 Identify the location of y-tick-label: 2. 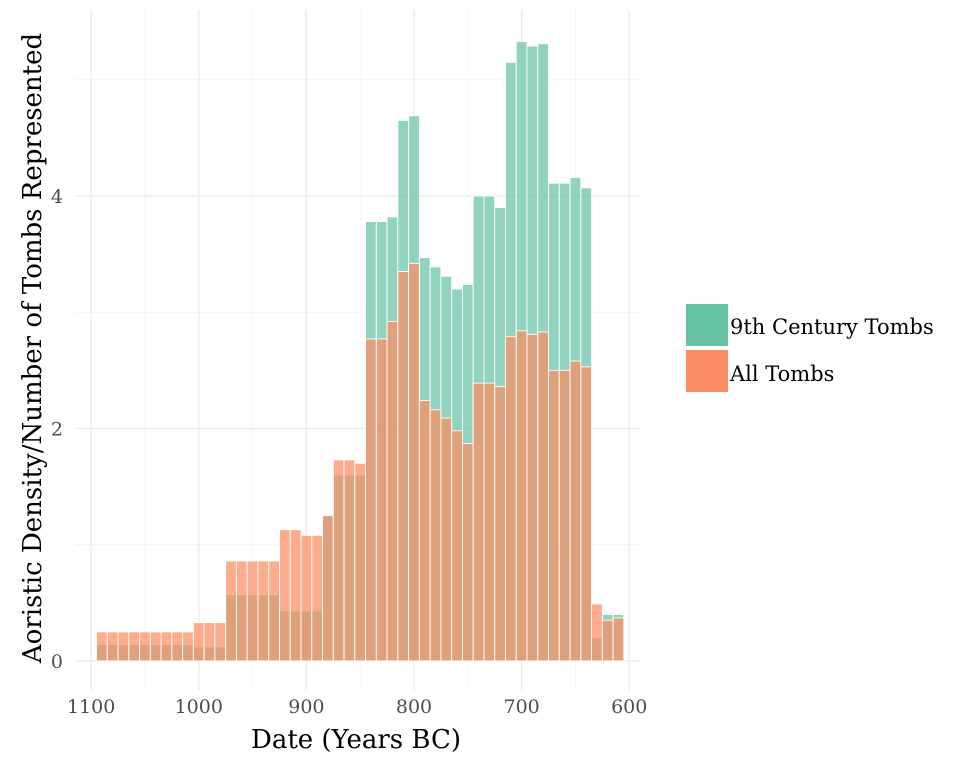
(57, 429).